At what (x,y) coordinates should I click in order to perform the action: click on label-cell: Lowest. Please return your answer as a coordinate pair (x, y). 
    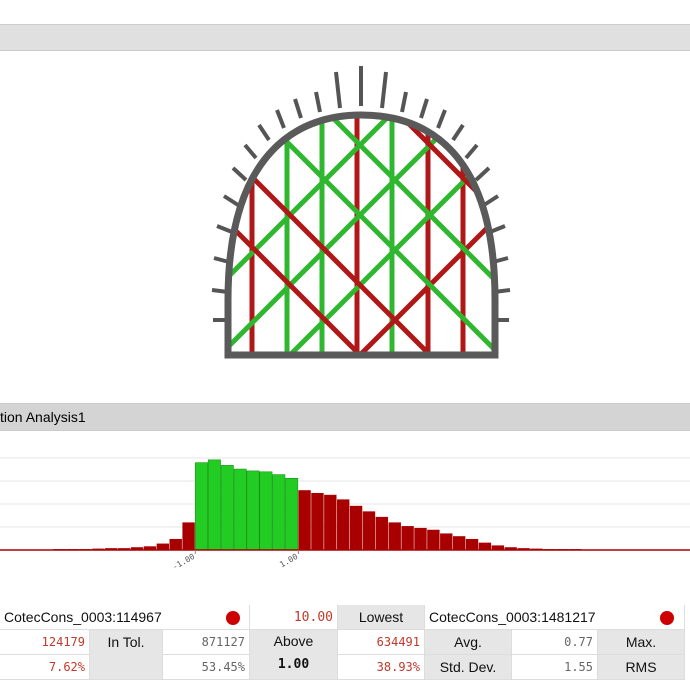
    Looking at the image, I should click on (381, 617).